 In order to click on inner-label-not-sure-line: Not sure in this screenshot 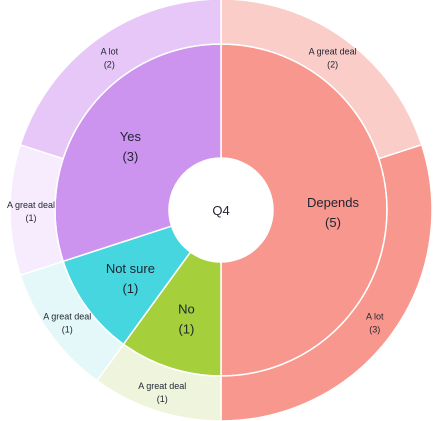, I will do `click(130, 268)`.